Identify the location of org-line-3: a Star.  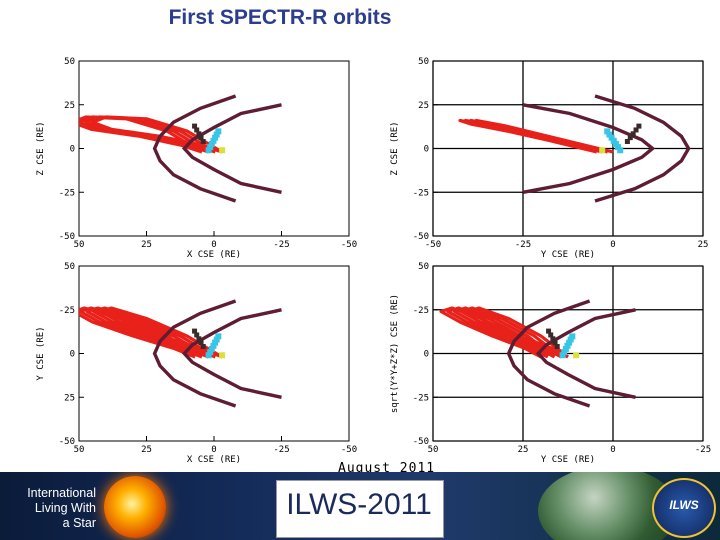
(79, 523).